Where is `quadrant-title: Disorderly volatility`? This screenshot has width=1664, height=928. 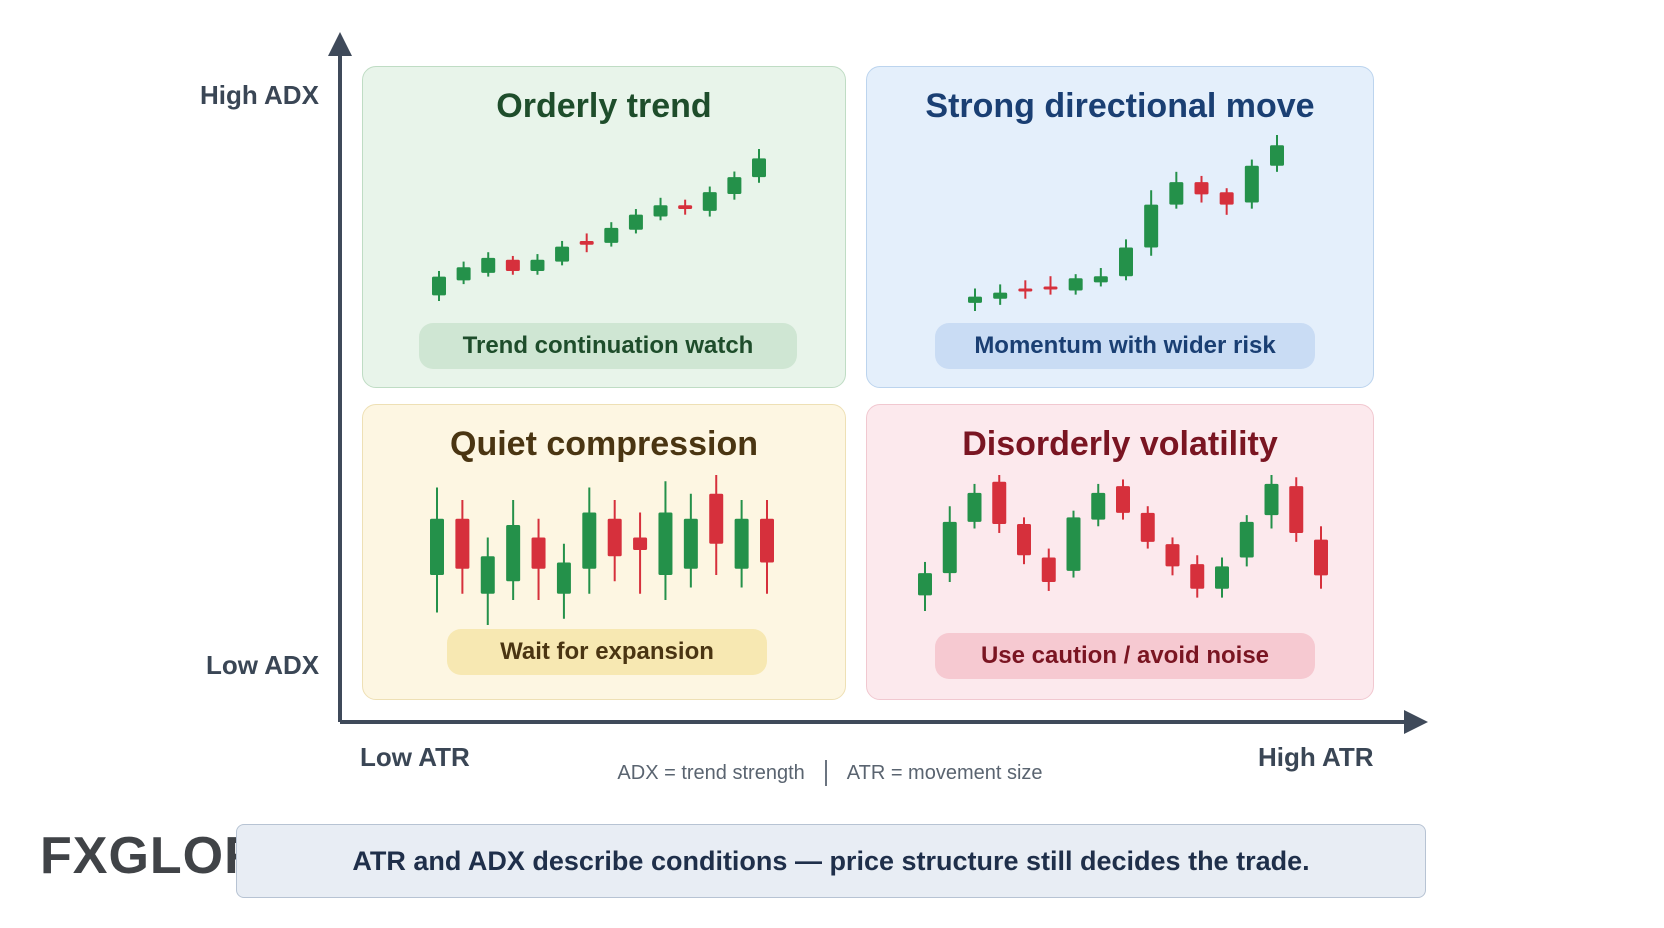 quadrant-title: Disorderly volatility is located at coordinates (1120, 444).